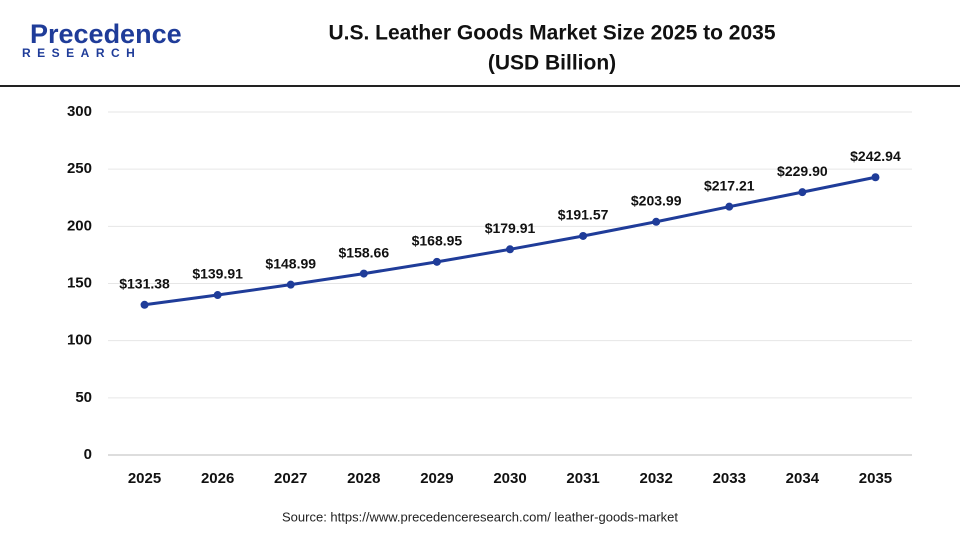 Image resolution: width=960 pixels, height=540 pixels. What do you see at coordinates (83, 397) in the screenshot?
I see `y-tick-label: 50` at bounding box center [83, 397].